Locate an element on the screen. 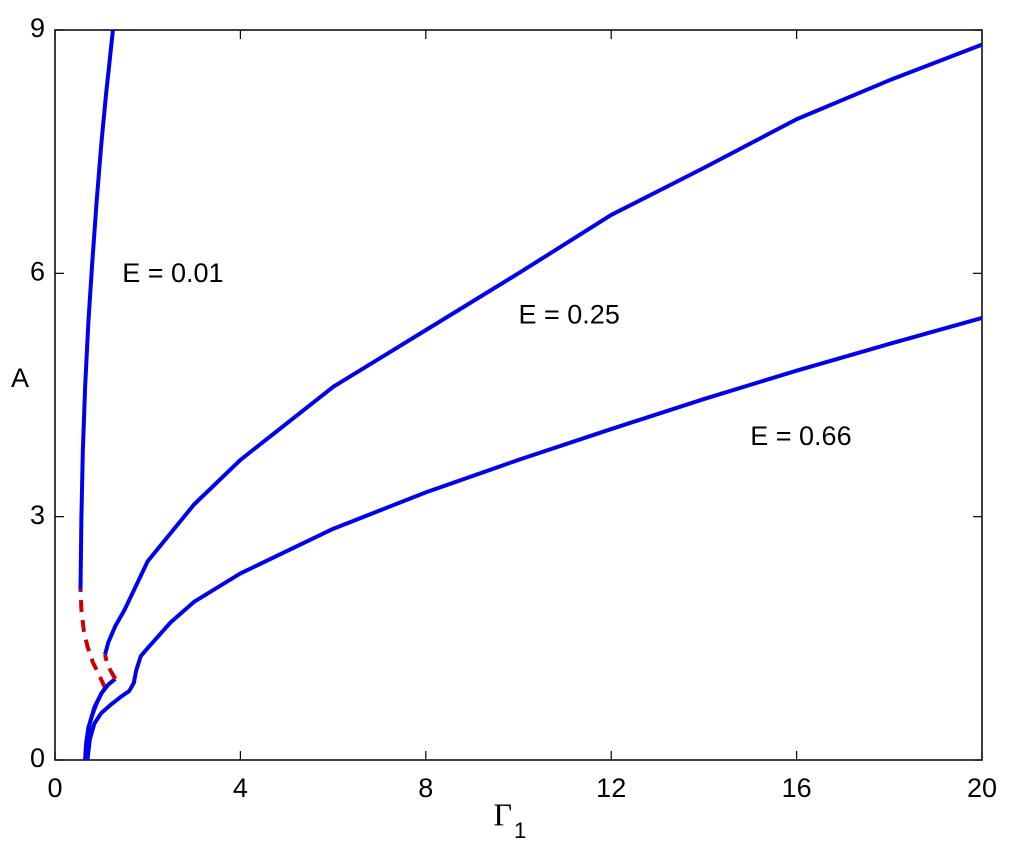  x-tick-label: 8 is located at coordinates (425, 788).